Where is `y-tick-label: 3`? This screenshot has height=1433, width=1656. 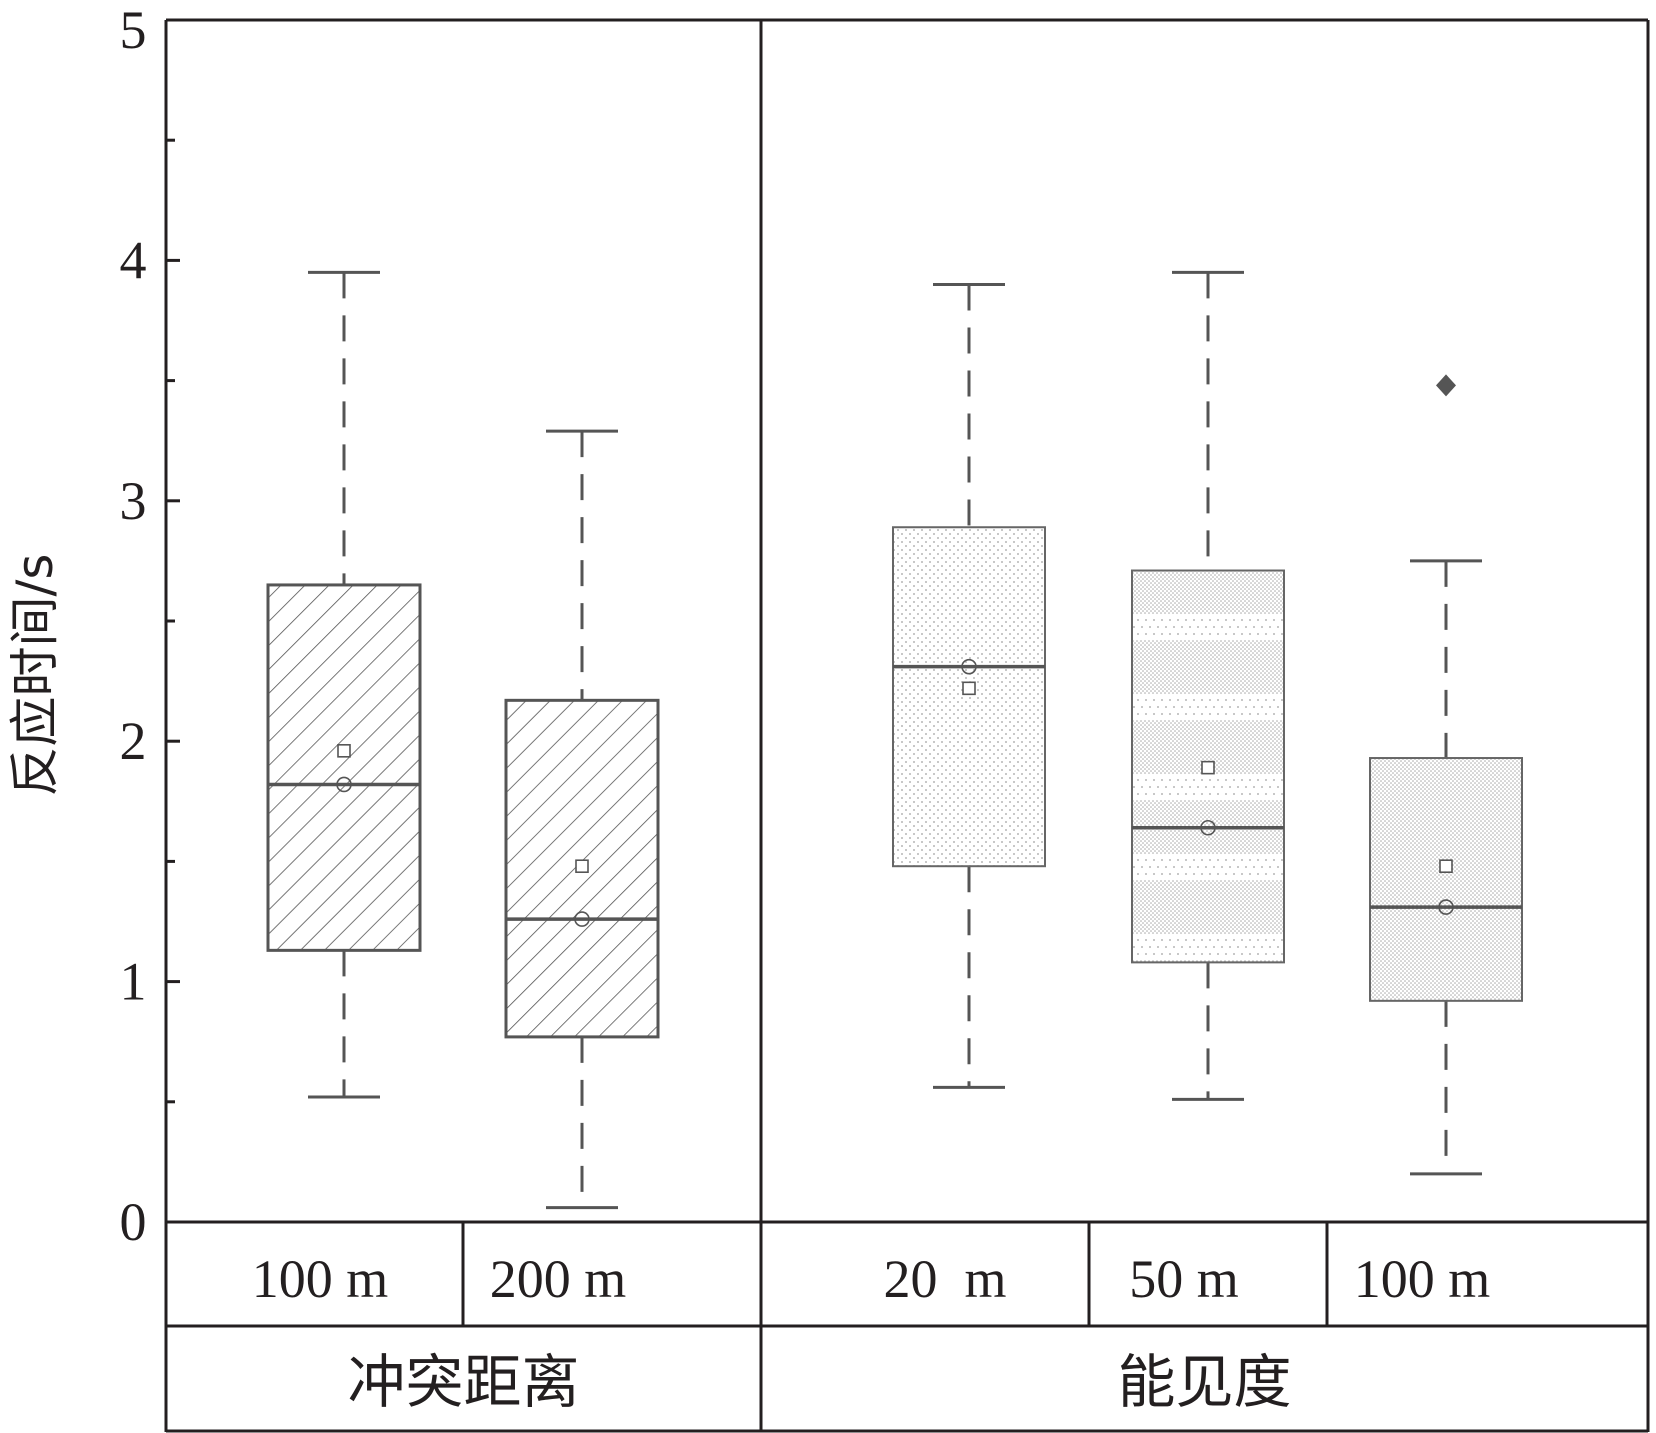 y-tick-label: 3 is located at coordinates (133, 501).